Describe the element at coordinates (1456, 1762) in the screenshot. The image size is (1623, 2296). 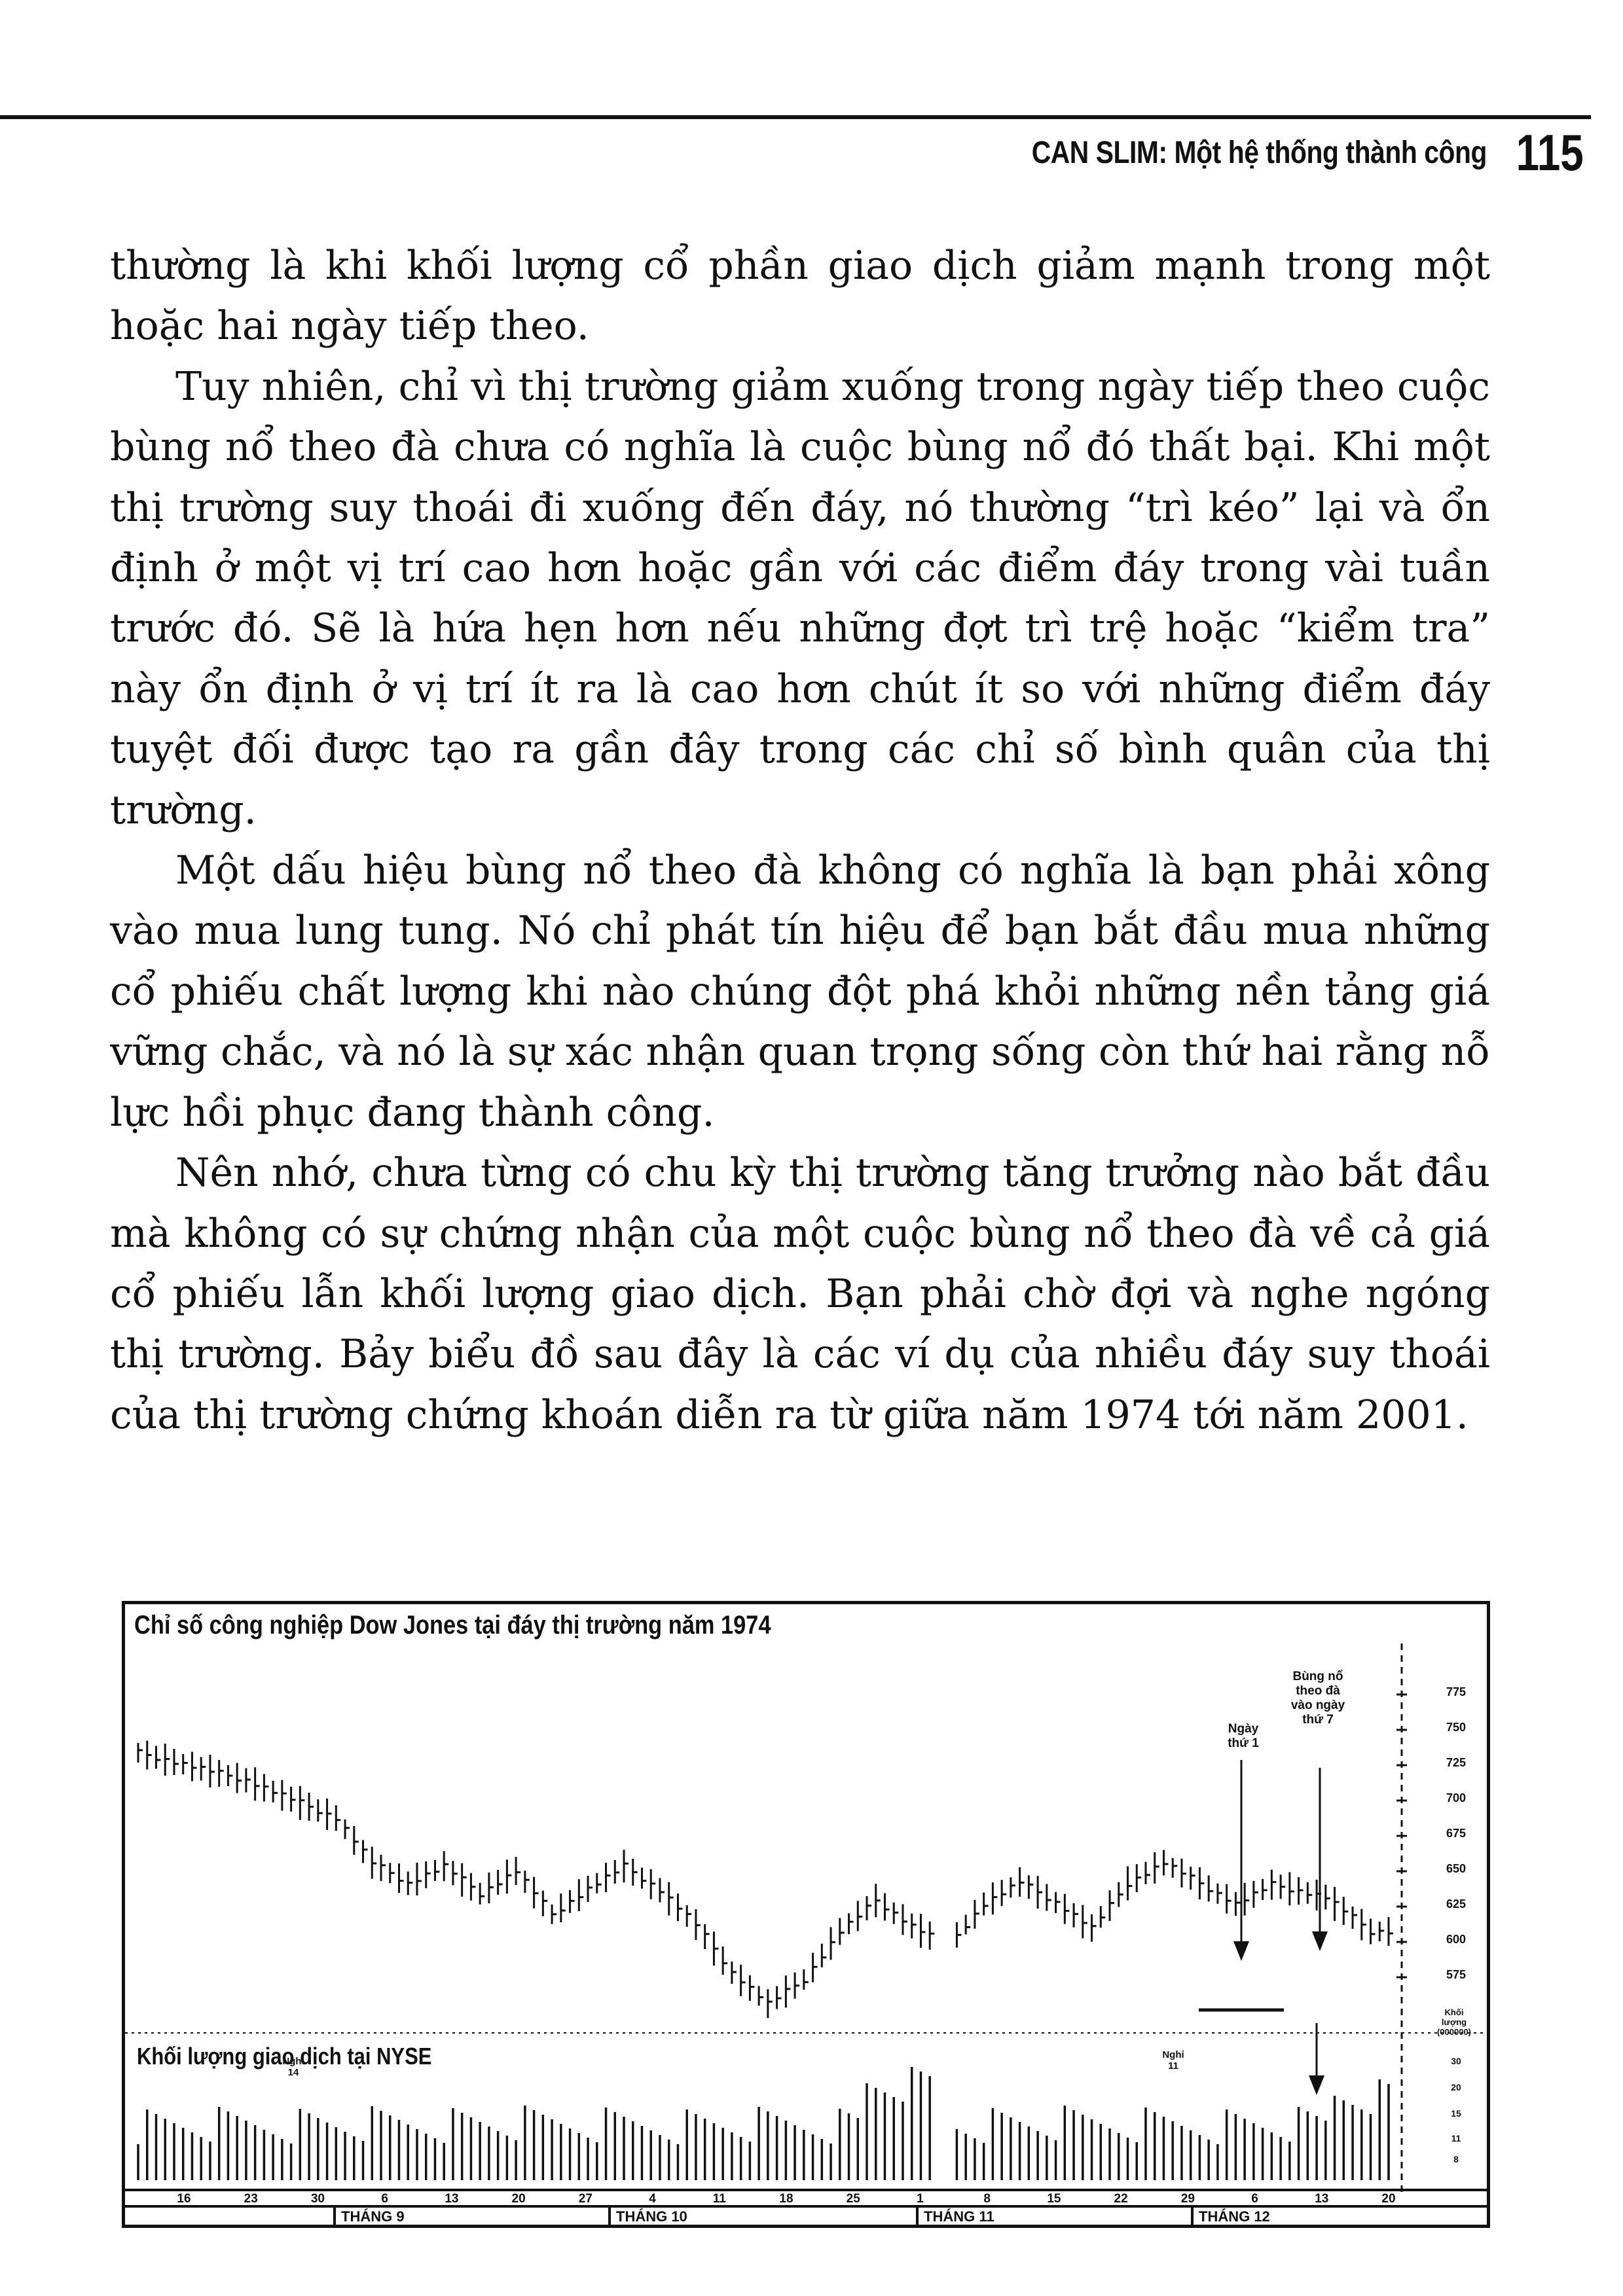
I see `price-tick-label: 725` at that location.